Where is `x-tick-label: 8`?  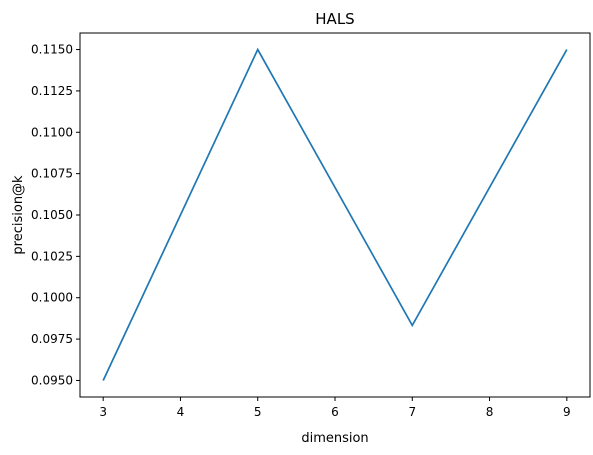 x-tick-label: 8 is located at coordinates (490, 412).